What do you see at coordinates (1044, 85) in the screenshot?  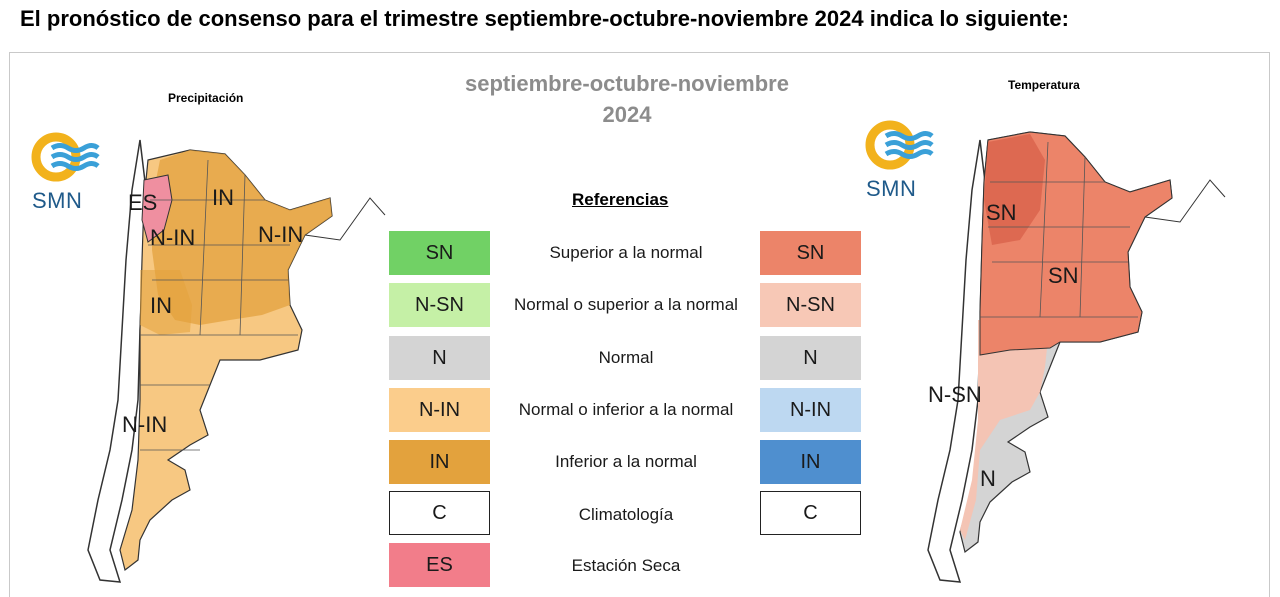 I see `temp-panel-title: Temperatura` at bounding box center [1044, 85].